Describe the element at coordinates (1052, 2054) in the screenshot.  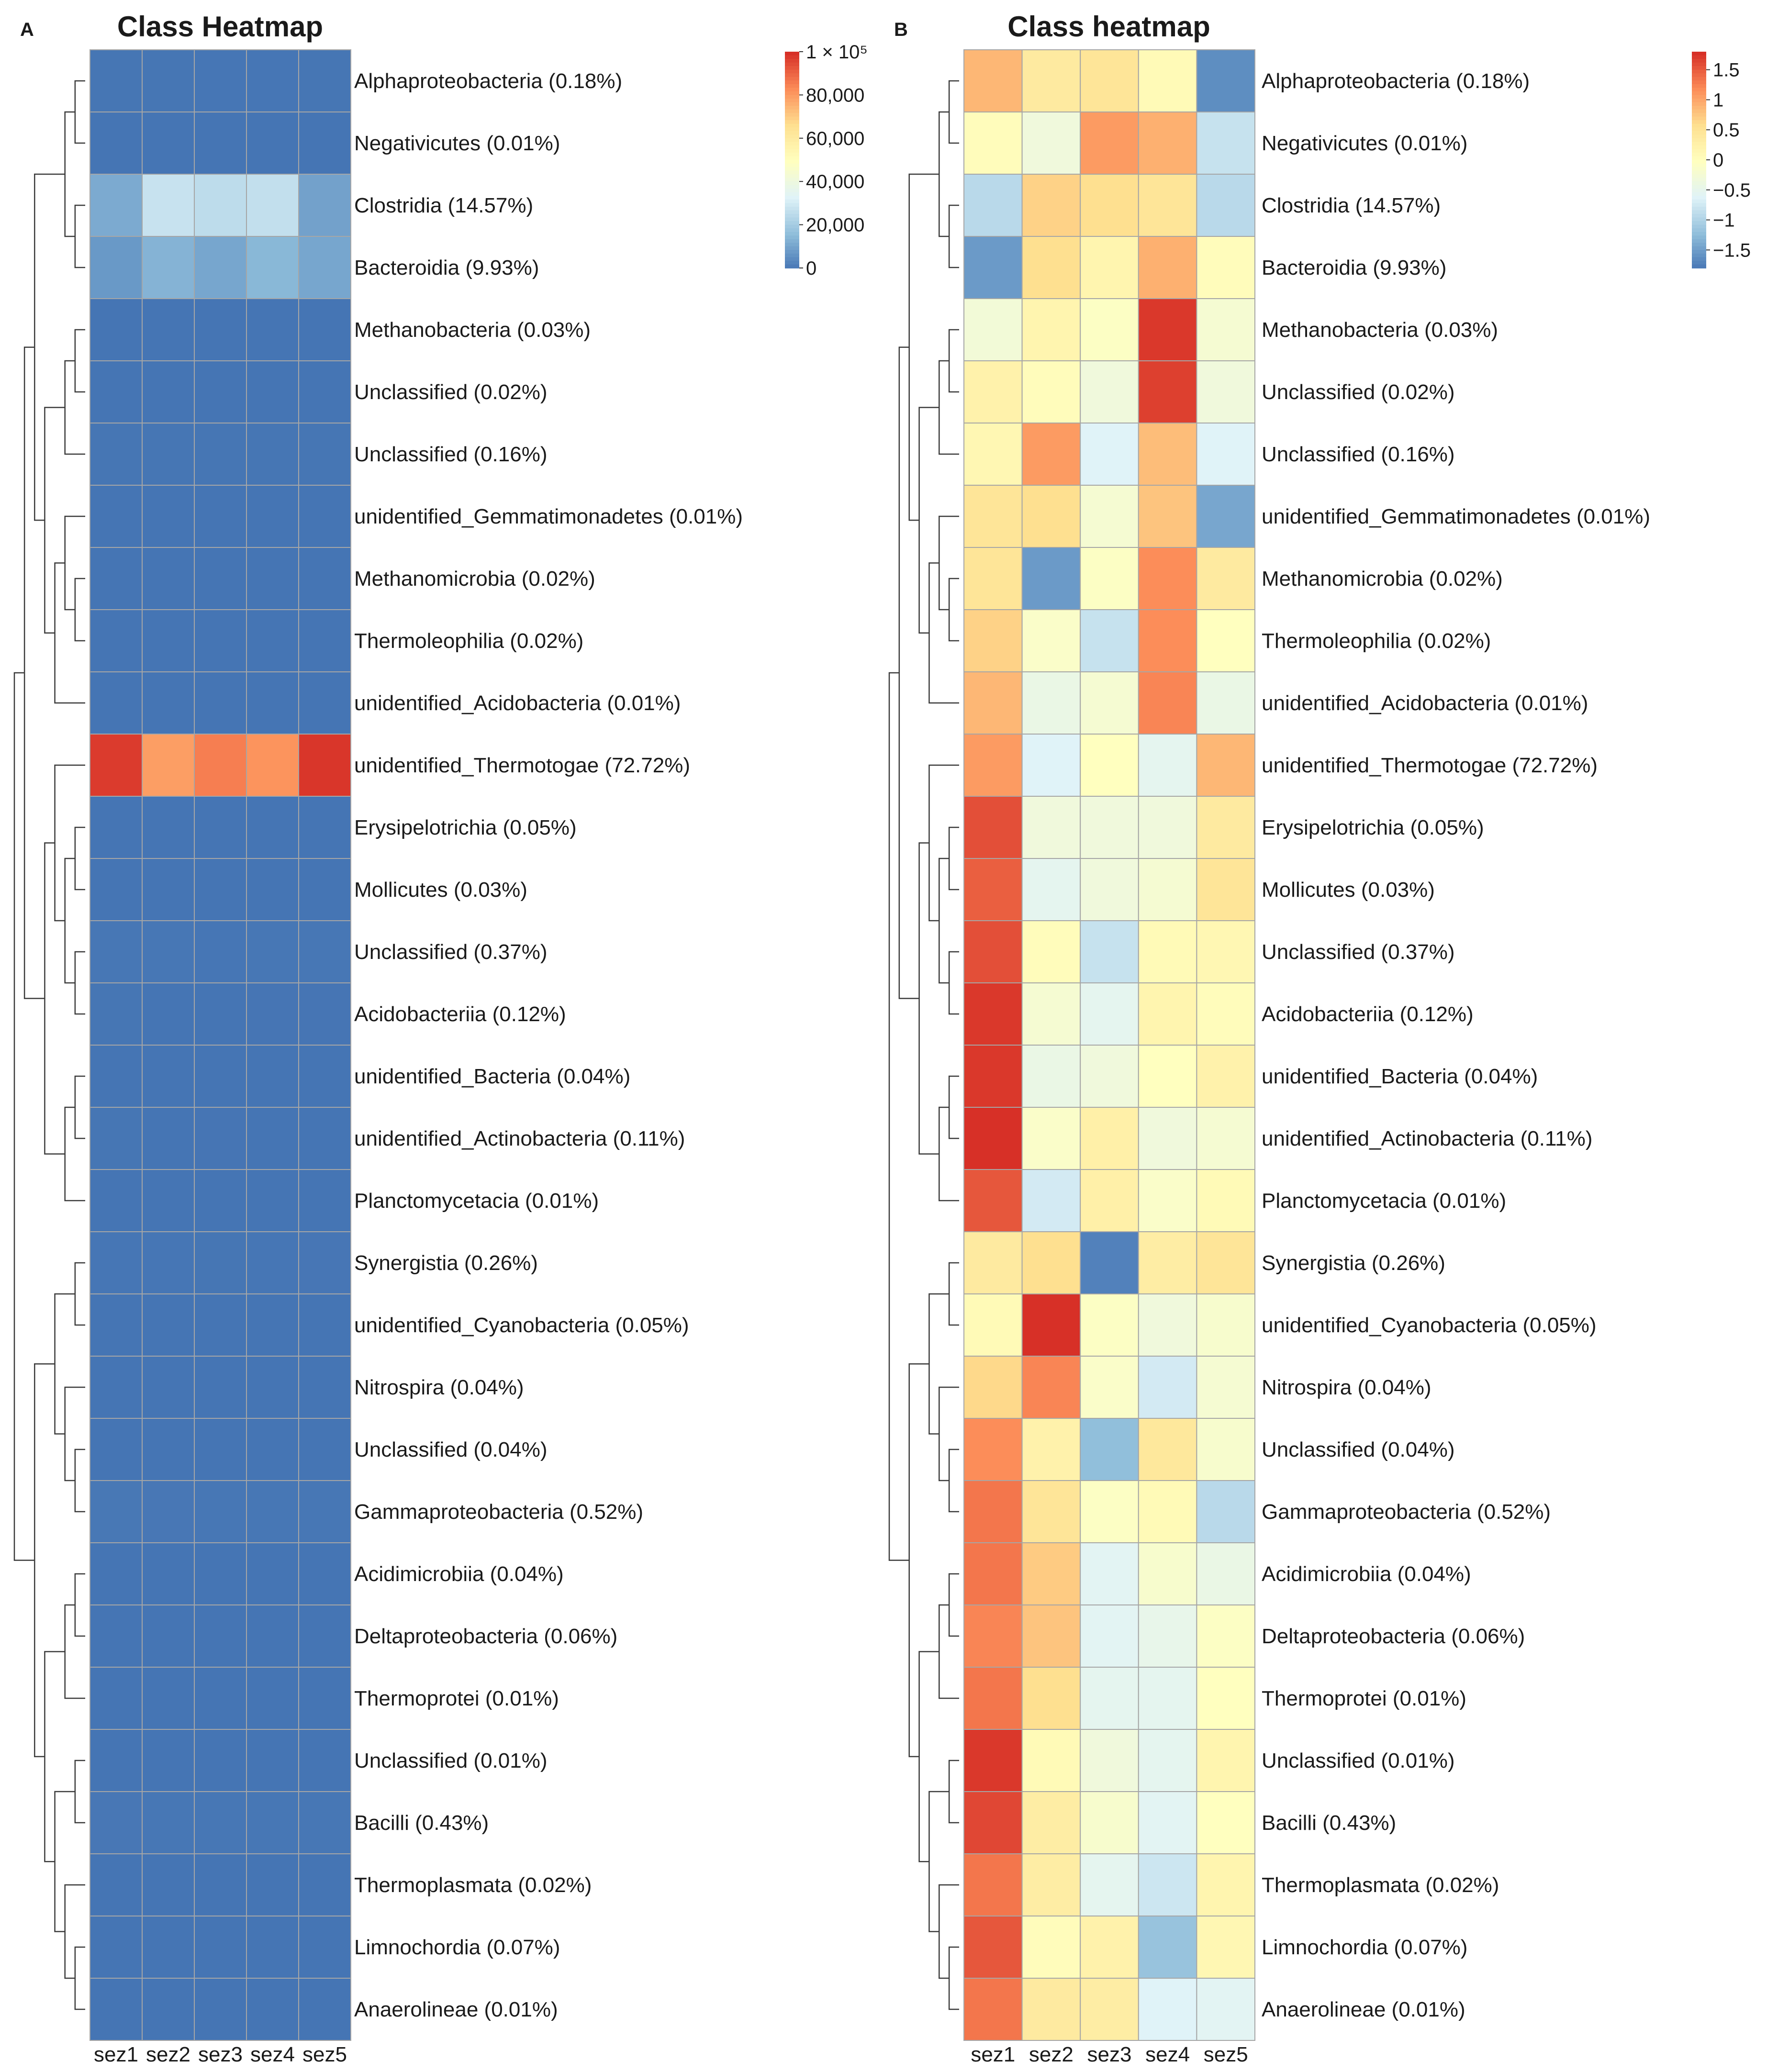
I see `column-label: sez2` at that location.